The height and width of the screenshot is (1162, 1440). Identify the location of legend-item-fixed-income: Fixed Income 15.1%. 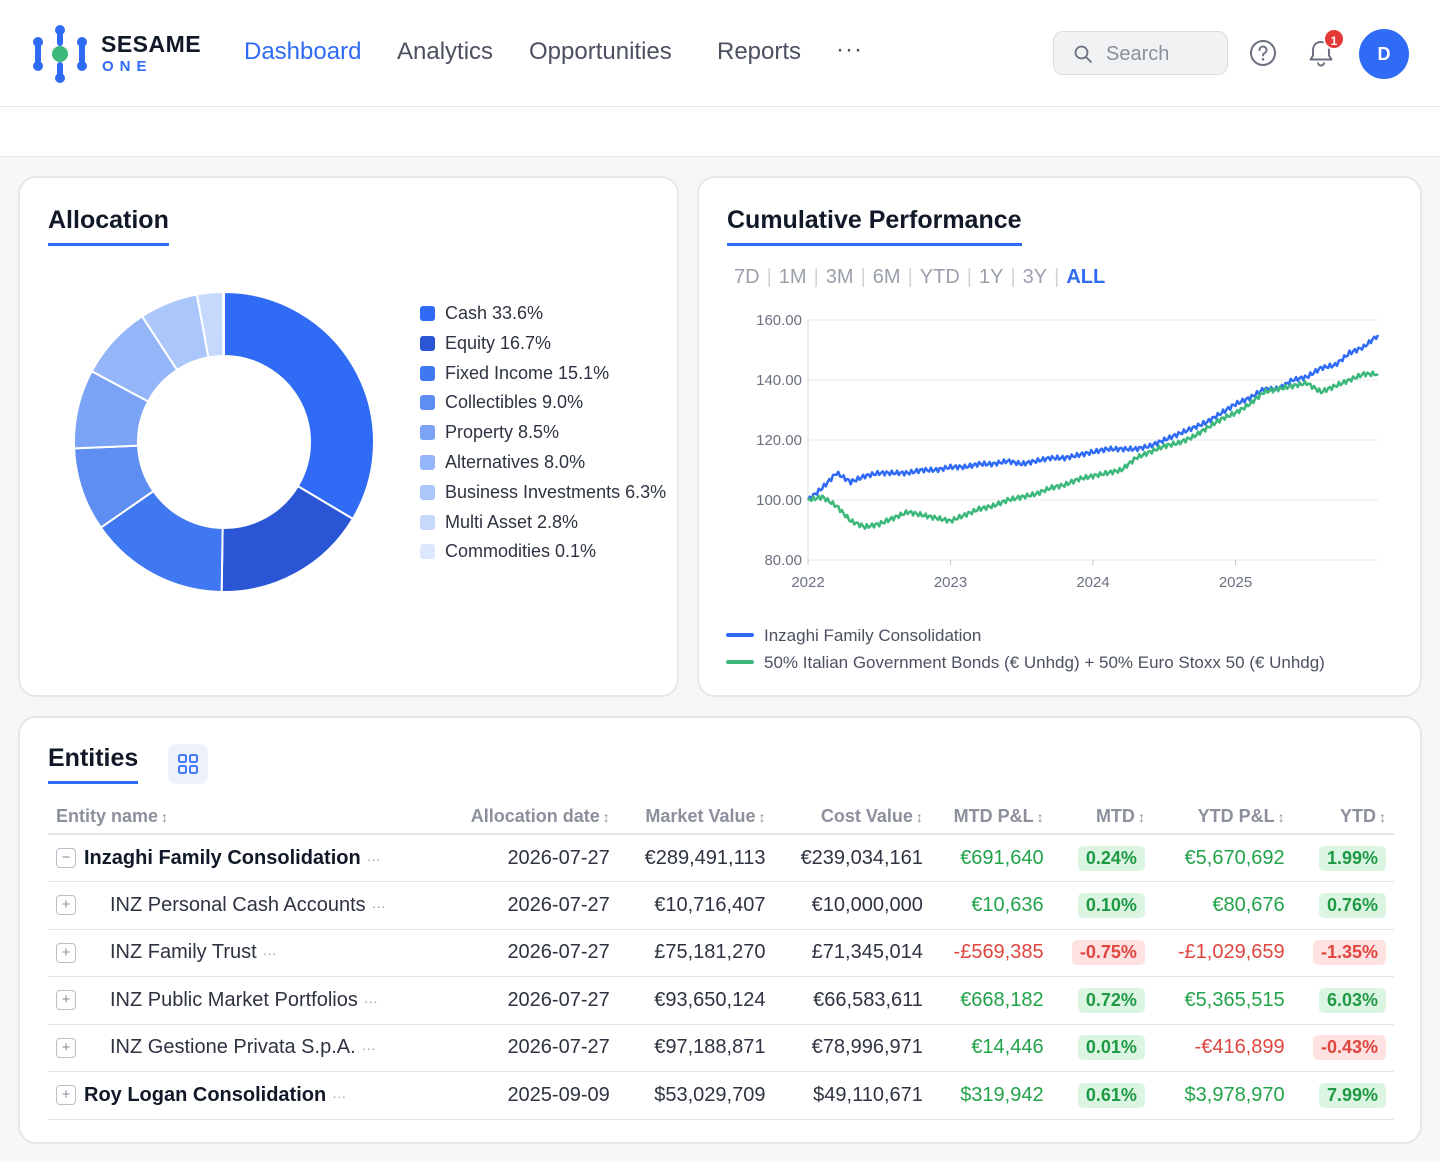
(514, 373).